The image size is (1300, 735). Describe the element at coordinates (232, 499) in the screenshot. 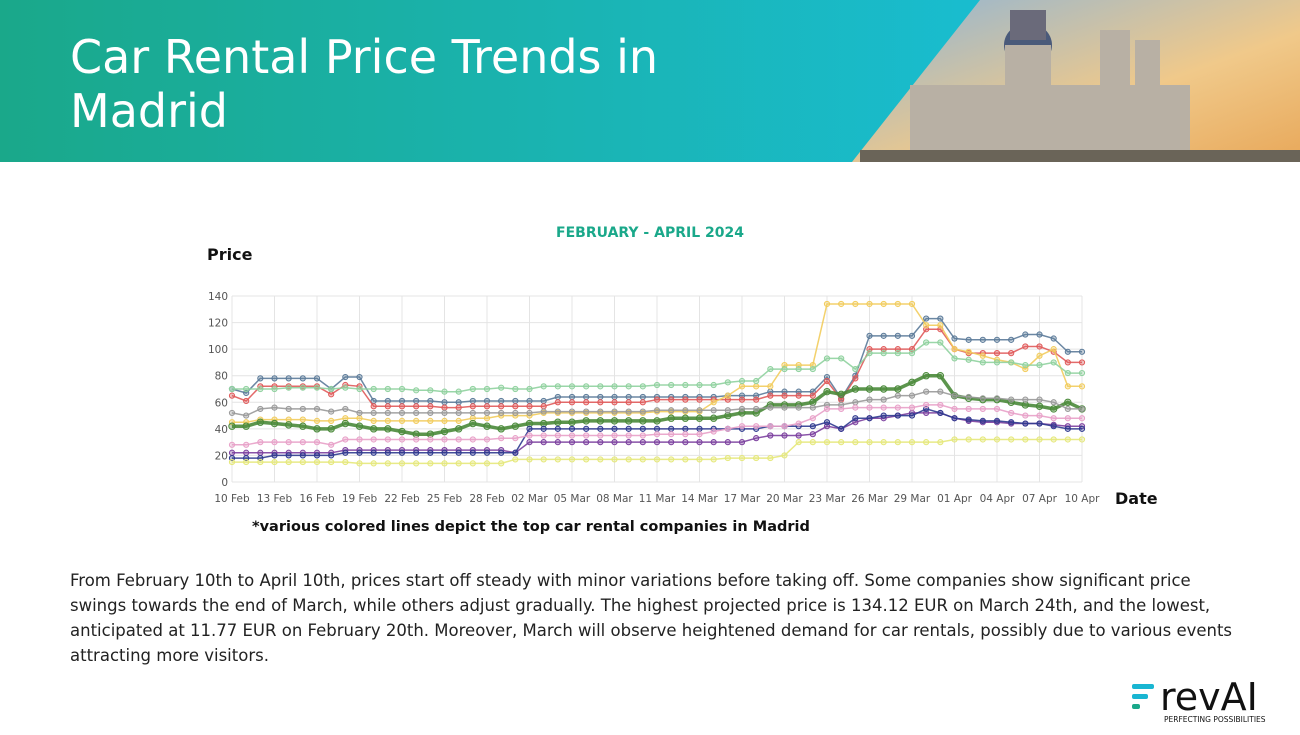

I see `x-tick-label: 10 Feb` at that location.